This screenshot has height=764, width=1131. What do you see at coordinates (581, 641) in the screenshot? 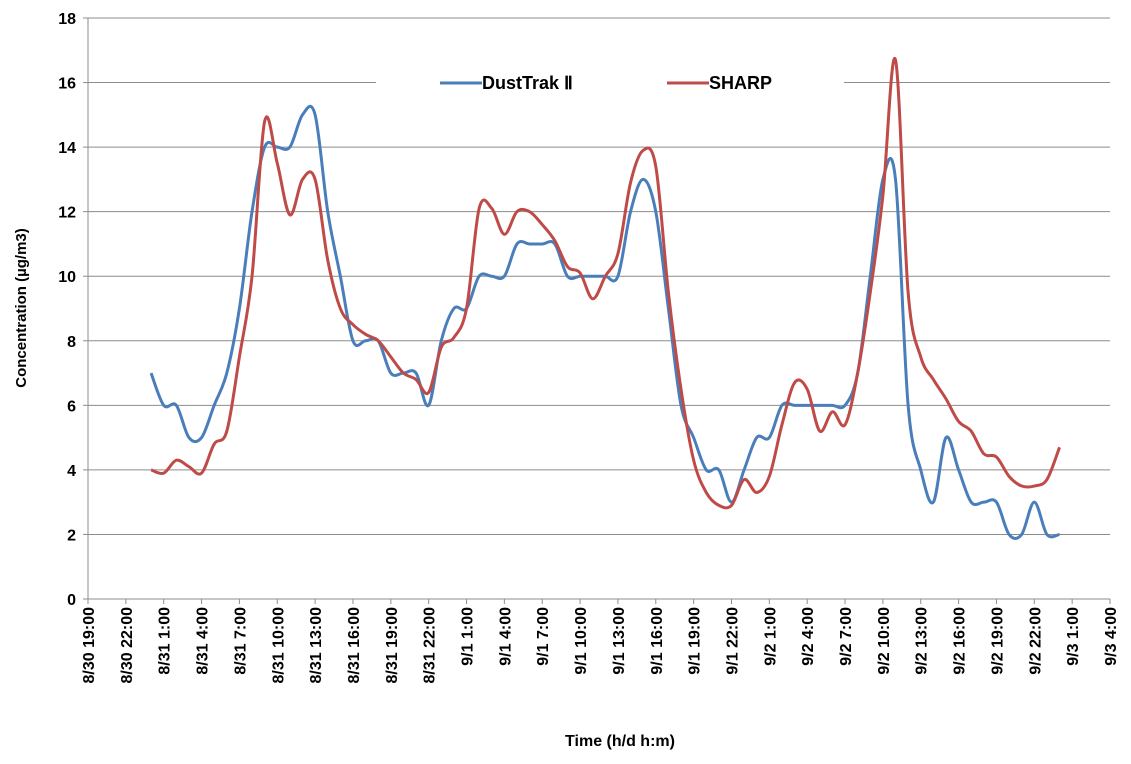
I see `x-tick-label: 9/1 10:00` at bounding box center [581, 641].